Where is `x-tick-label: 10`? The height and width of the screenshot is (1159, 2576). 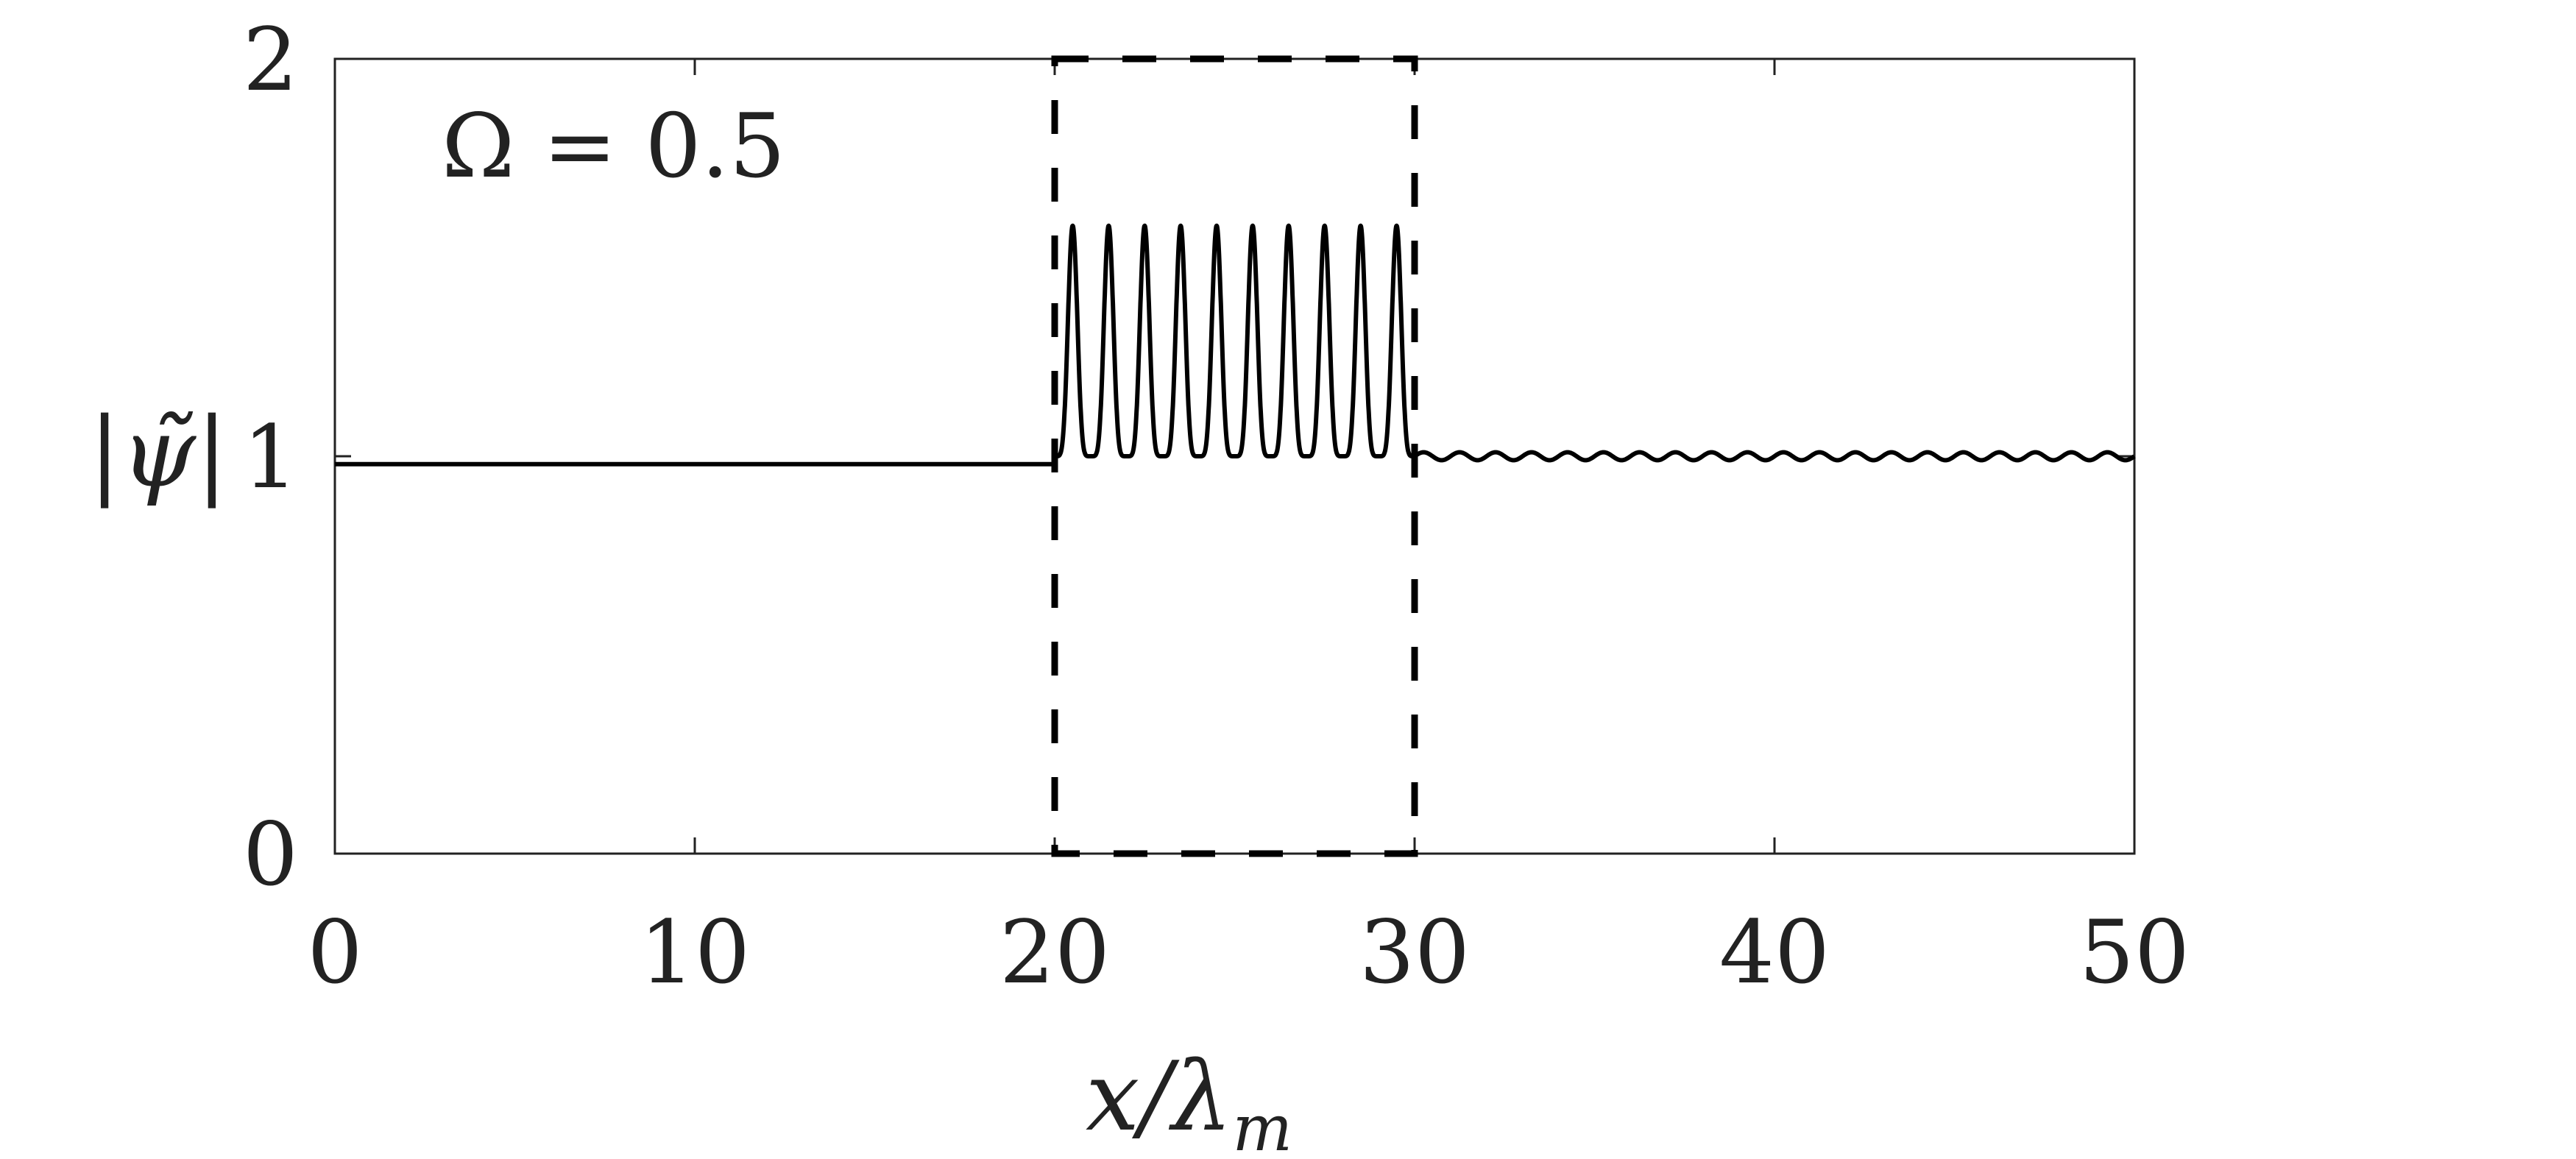 x-tick-label: 10 is located at coordinates (695, 952).